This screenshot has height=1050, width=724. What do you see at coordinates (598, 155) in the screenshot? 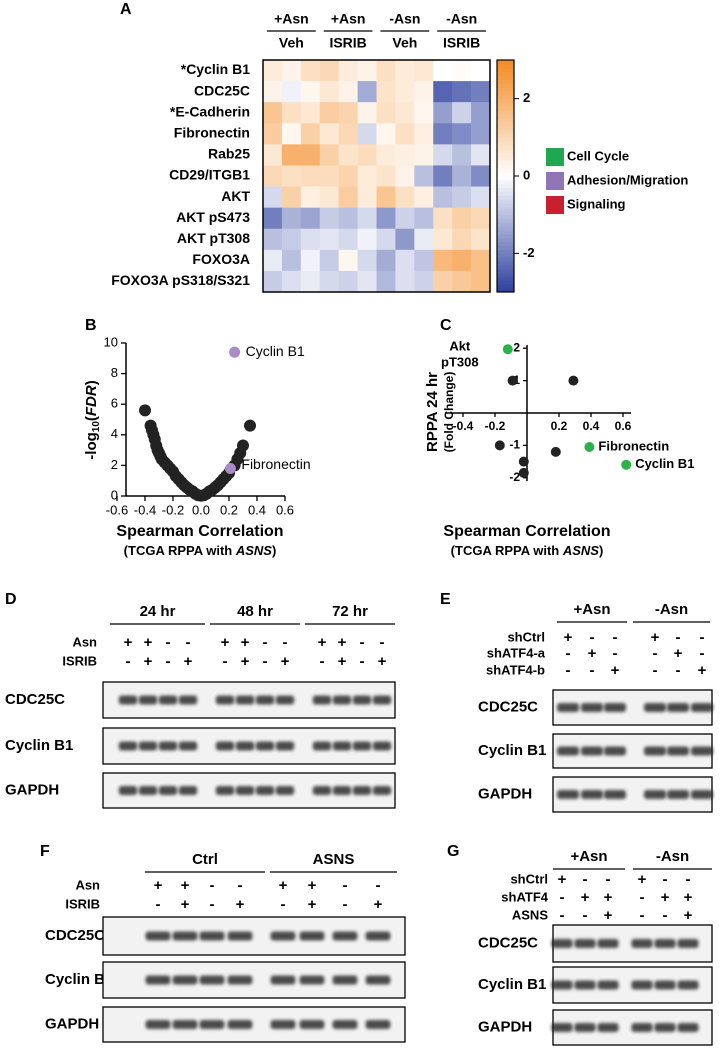
I see `legend-label: Cell Cycle` at bounding box center [598, 155].